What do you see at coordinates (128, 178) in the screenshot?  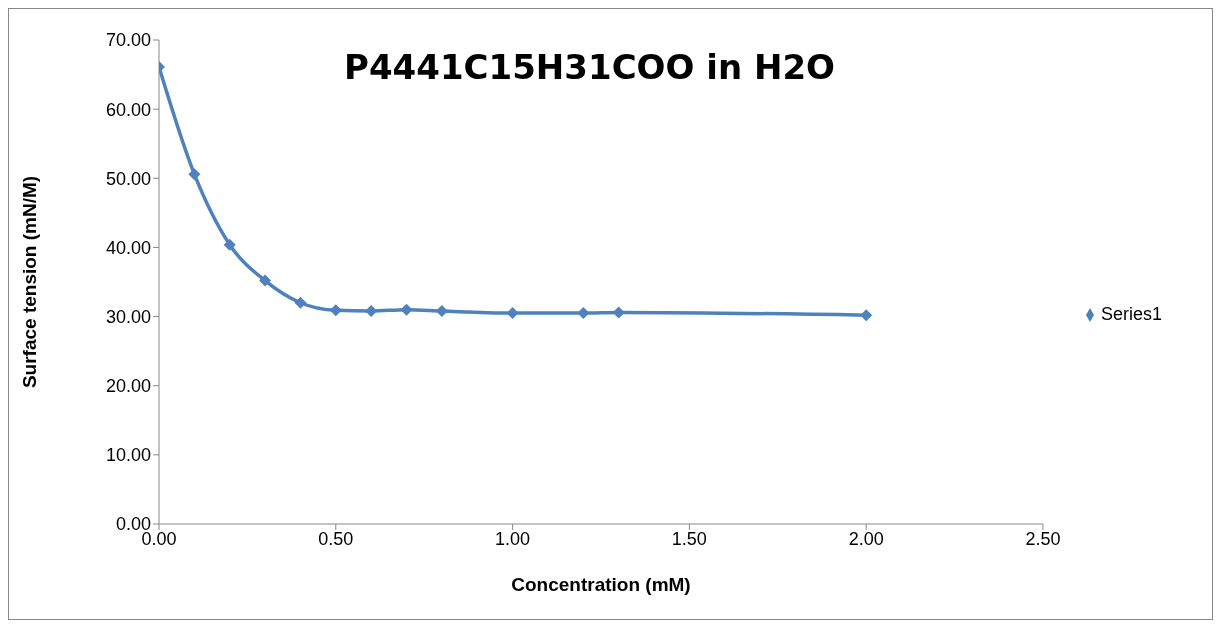 I see `y-tick-label: 50.00` at bounding box center [128, 178].